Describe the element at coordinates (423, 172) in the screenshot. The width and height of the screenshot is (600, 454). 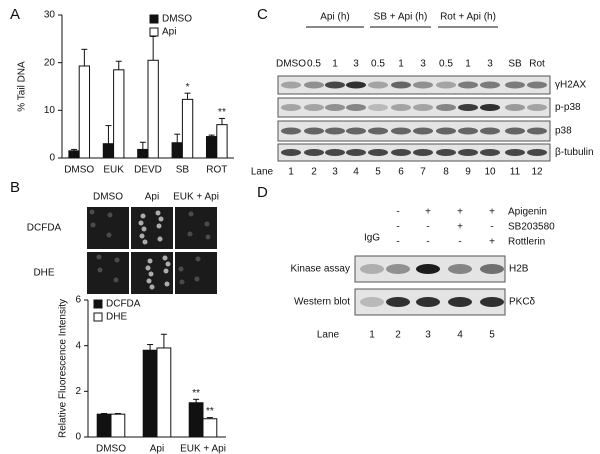
I see `lane-number: 7` at that location.